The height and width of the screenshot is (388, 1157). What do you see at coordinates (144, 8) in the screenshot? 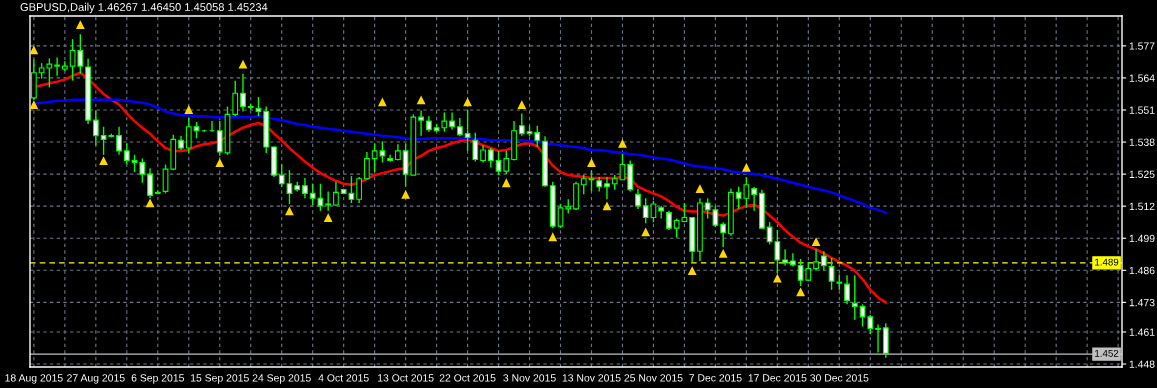
I see `chart-title: GBPUSD,Daily 1.46267 1.46450 1.45058 1.45234` at bounding box center [144, 8].